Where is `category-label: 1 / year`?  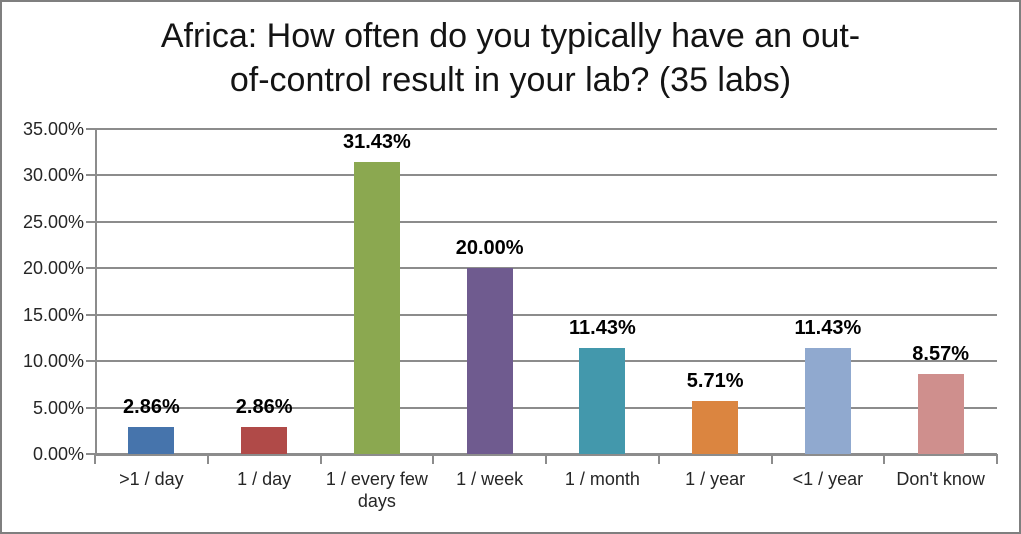
category-label: 1 / year is located at coordinates (715, 479).